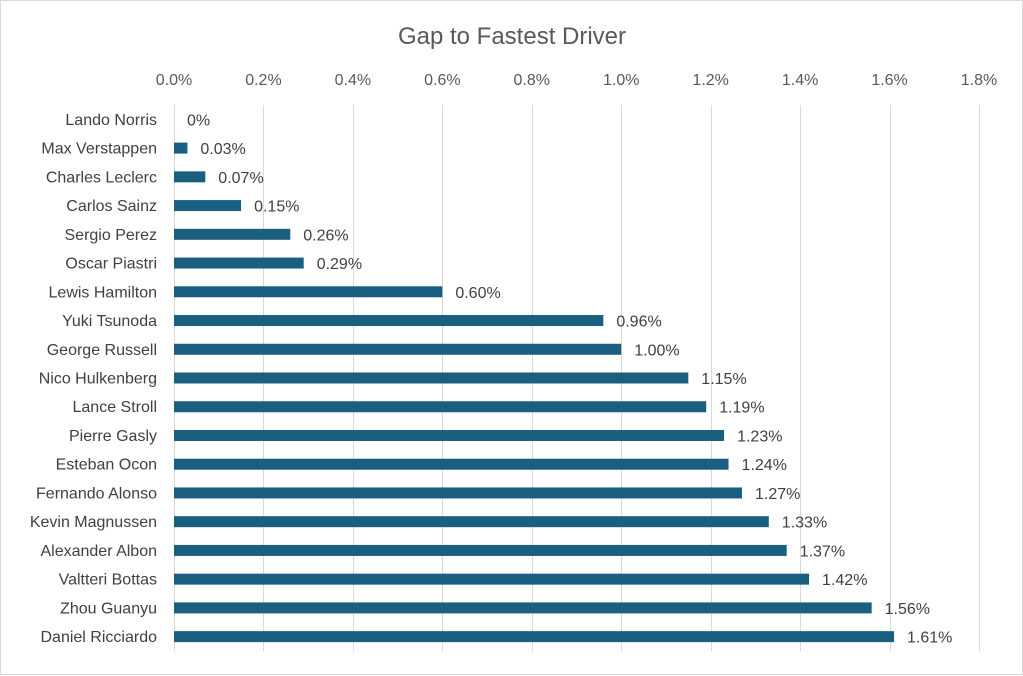 The image size is (1023, 676). I want to click on chart-title: Gap to Fastest Driver, so click(512, 36).